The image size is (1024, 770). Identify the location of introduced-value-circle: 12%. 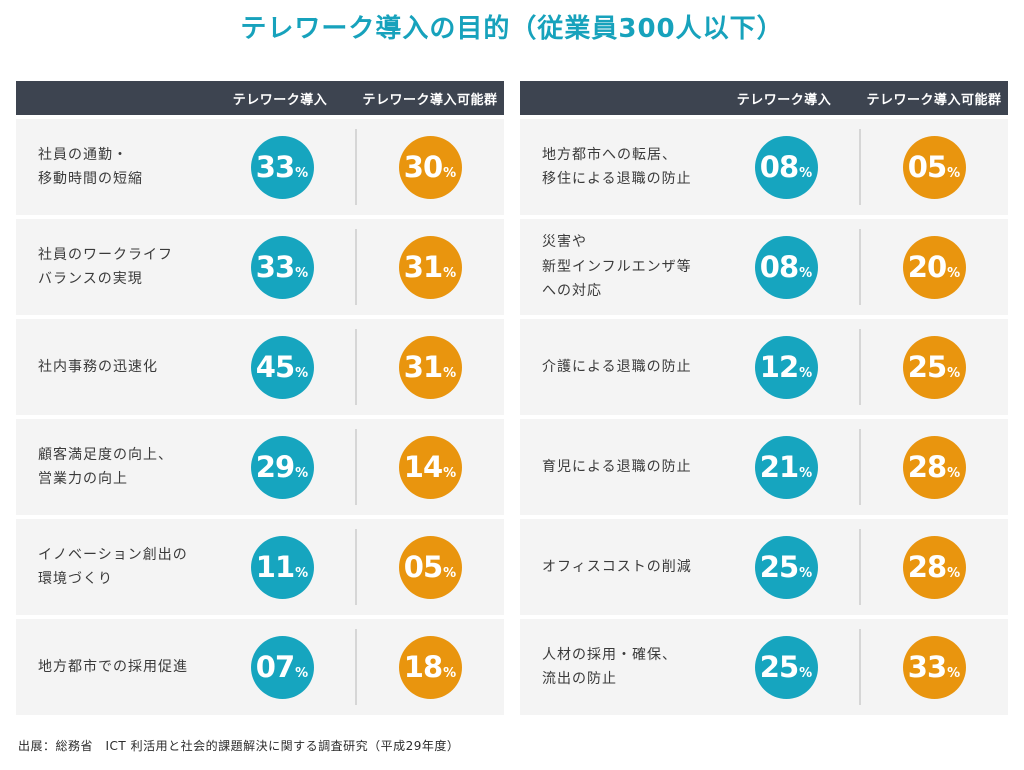
(786, 367).